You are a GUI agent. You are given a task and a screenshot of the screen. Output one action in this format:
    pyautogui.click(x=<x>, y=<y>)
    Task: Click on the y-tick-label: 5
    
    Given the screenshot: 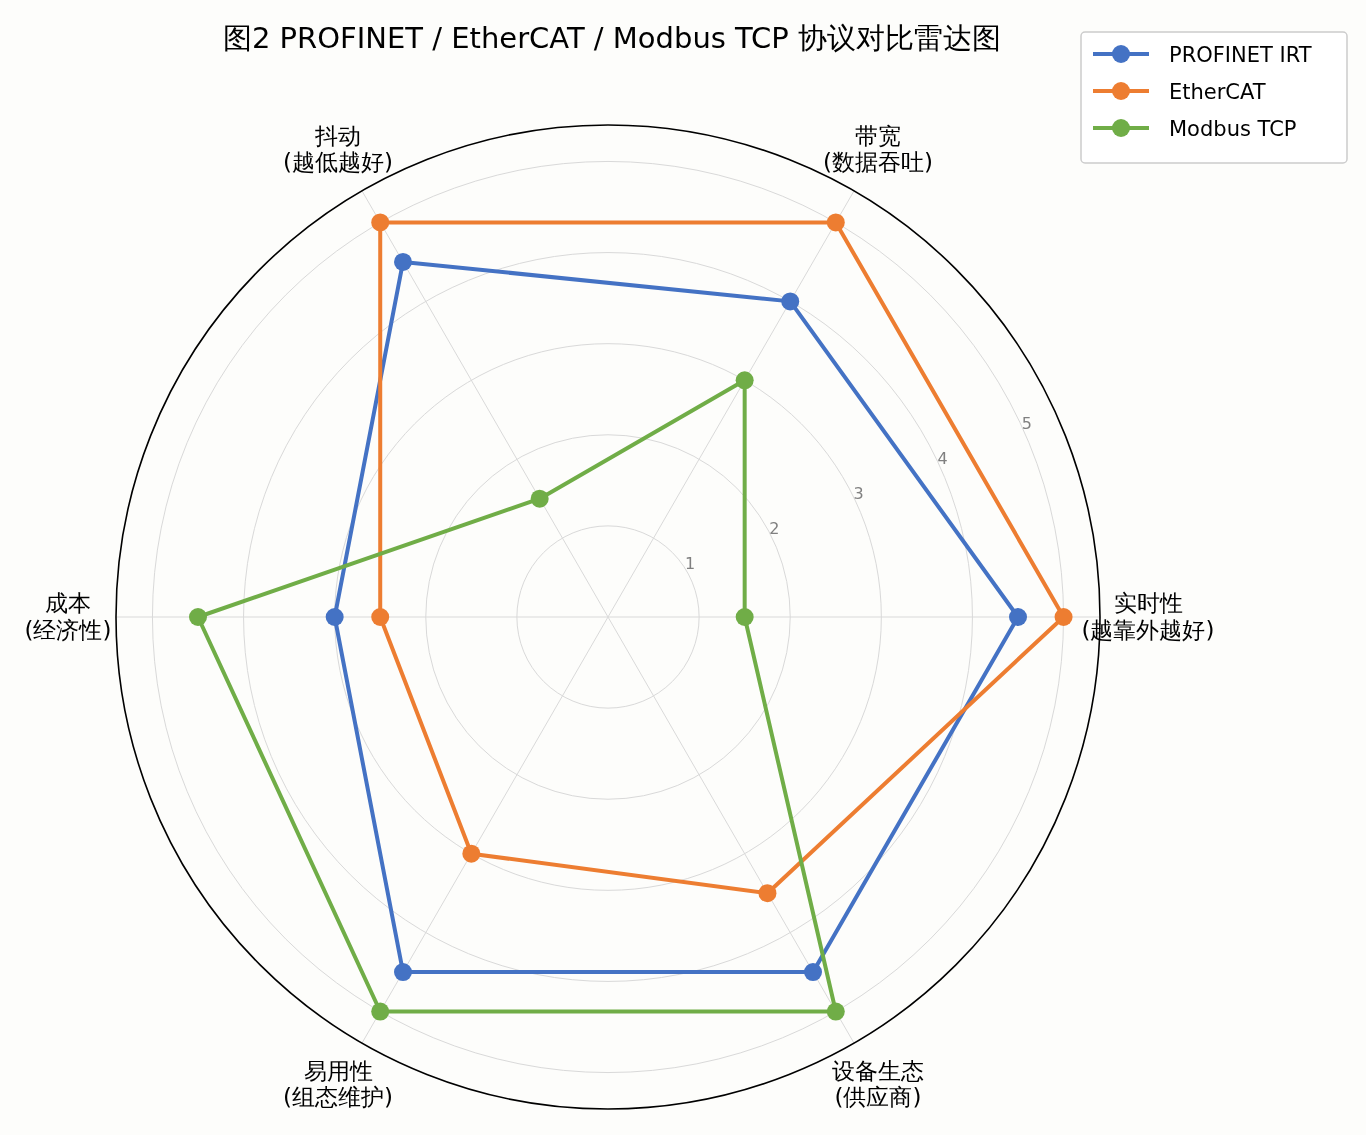 What is the action you would take?
    pyautogui.click(x=1026, y=424)
    